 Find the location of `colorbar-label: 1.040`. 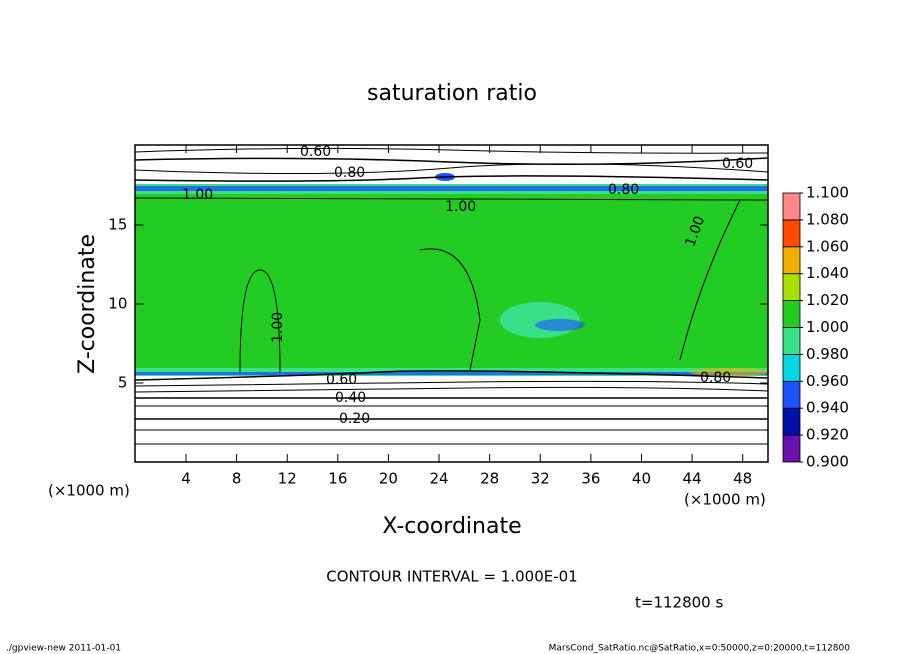

colorbar-label: 1.040 is located at coordinates (827, 273).